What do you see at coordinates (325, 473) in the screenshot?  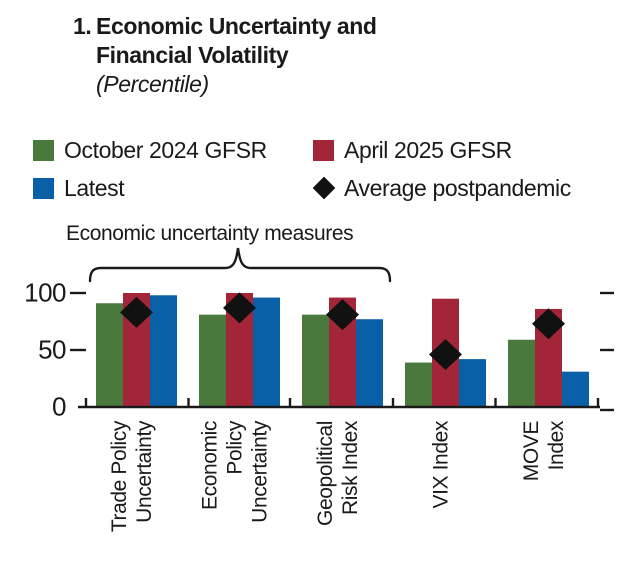 I see `category-label-geopolitical-risk-index: Geopolitical` at bounding box center [325, 473].